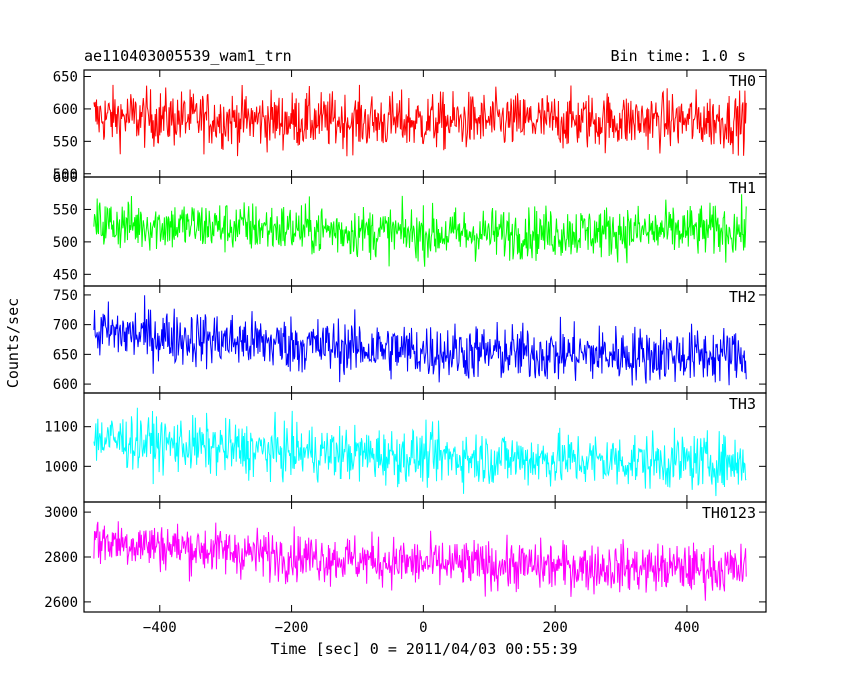 The image size is (850, 680). Describe the element at coordinates (423, 628) in the screenshot. I see `x-tick-label: 0` at that location.